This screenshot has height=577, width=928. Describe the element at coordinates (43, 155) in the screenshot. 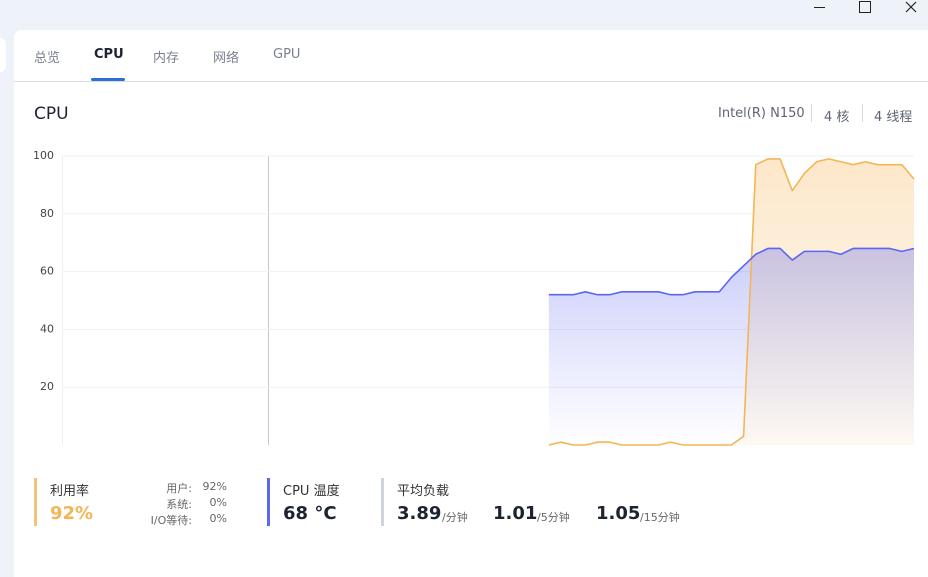

I see `y-tick-label: 100` at that location.